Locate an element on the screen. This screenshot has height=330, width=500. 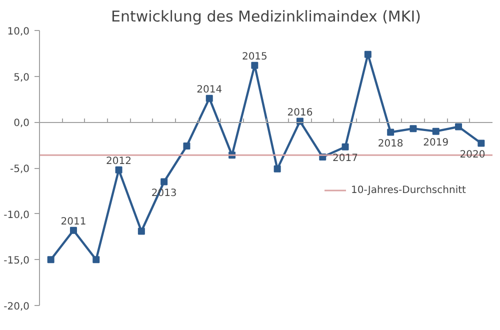
chart-title: Entwicklung des Medizinklimaindex (MKI) is located at coordinates (266, 17).